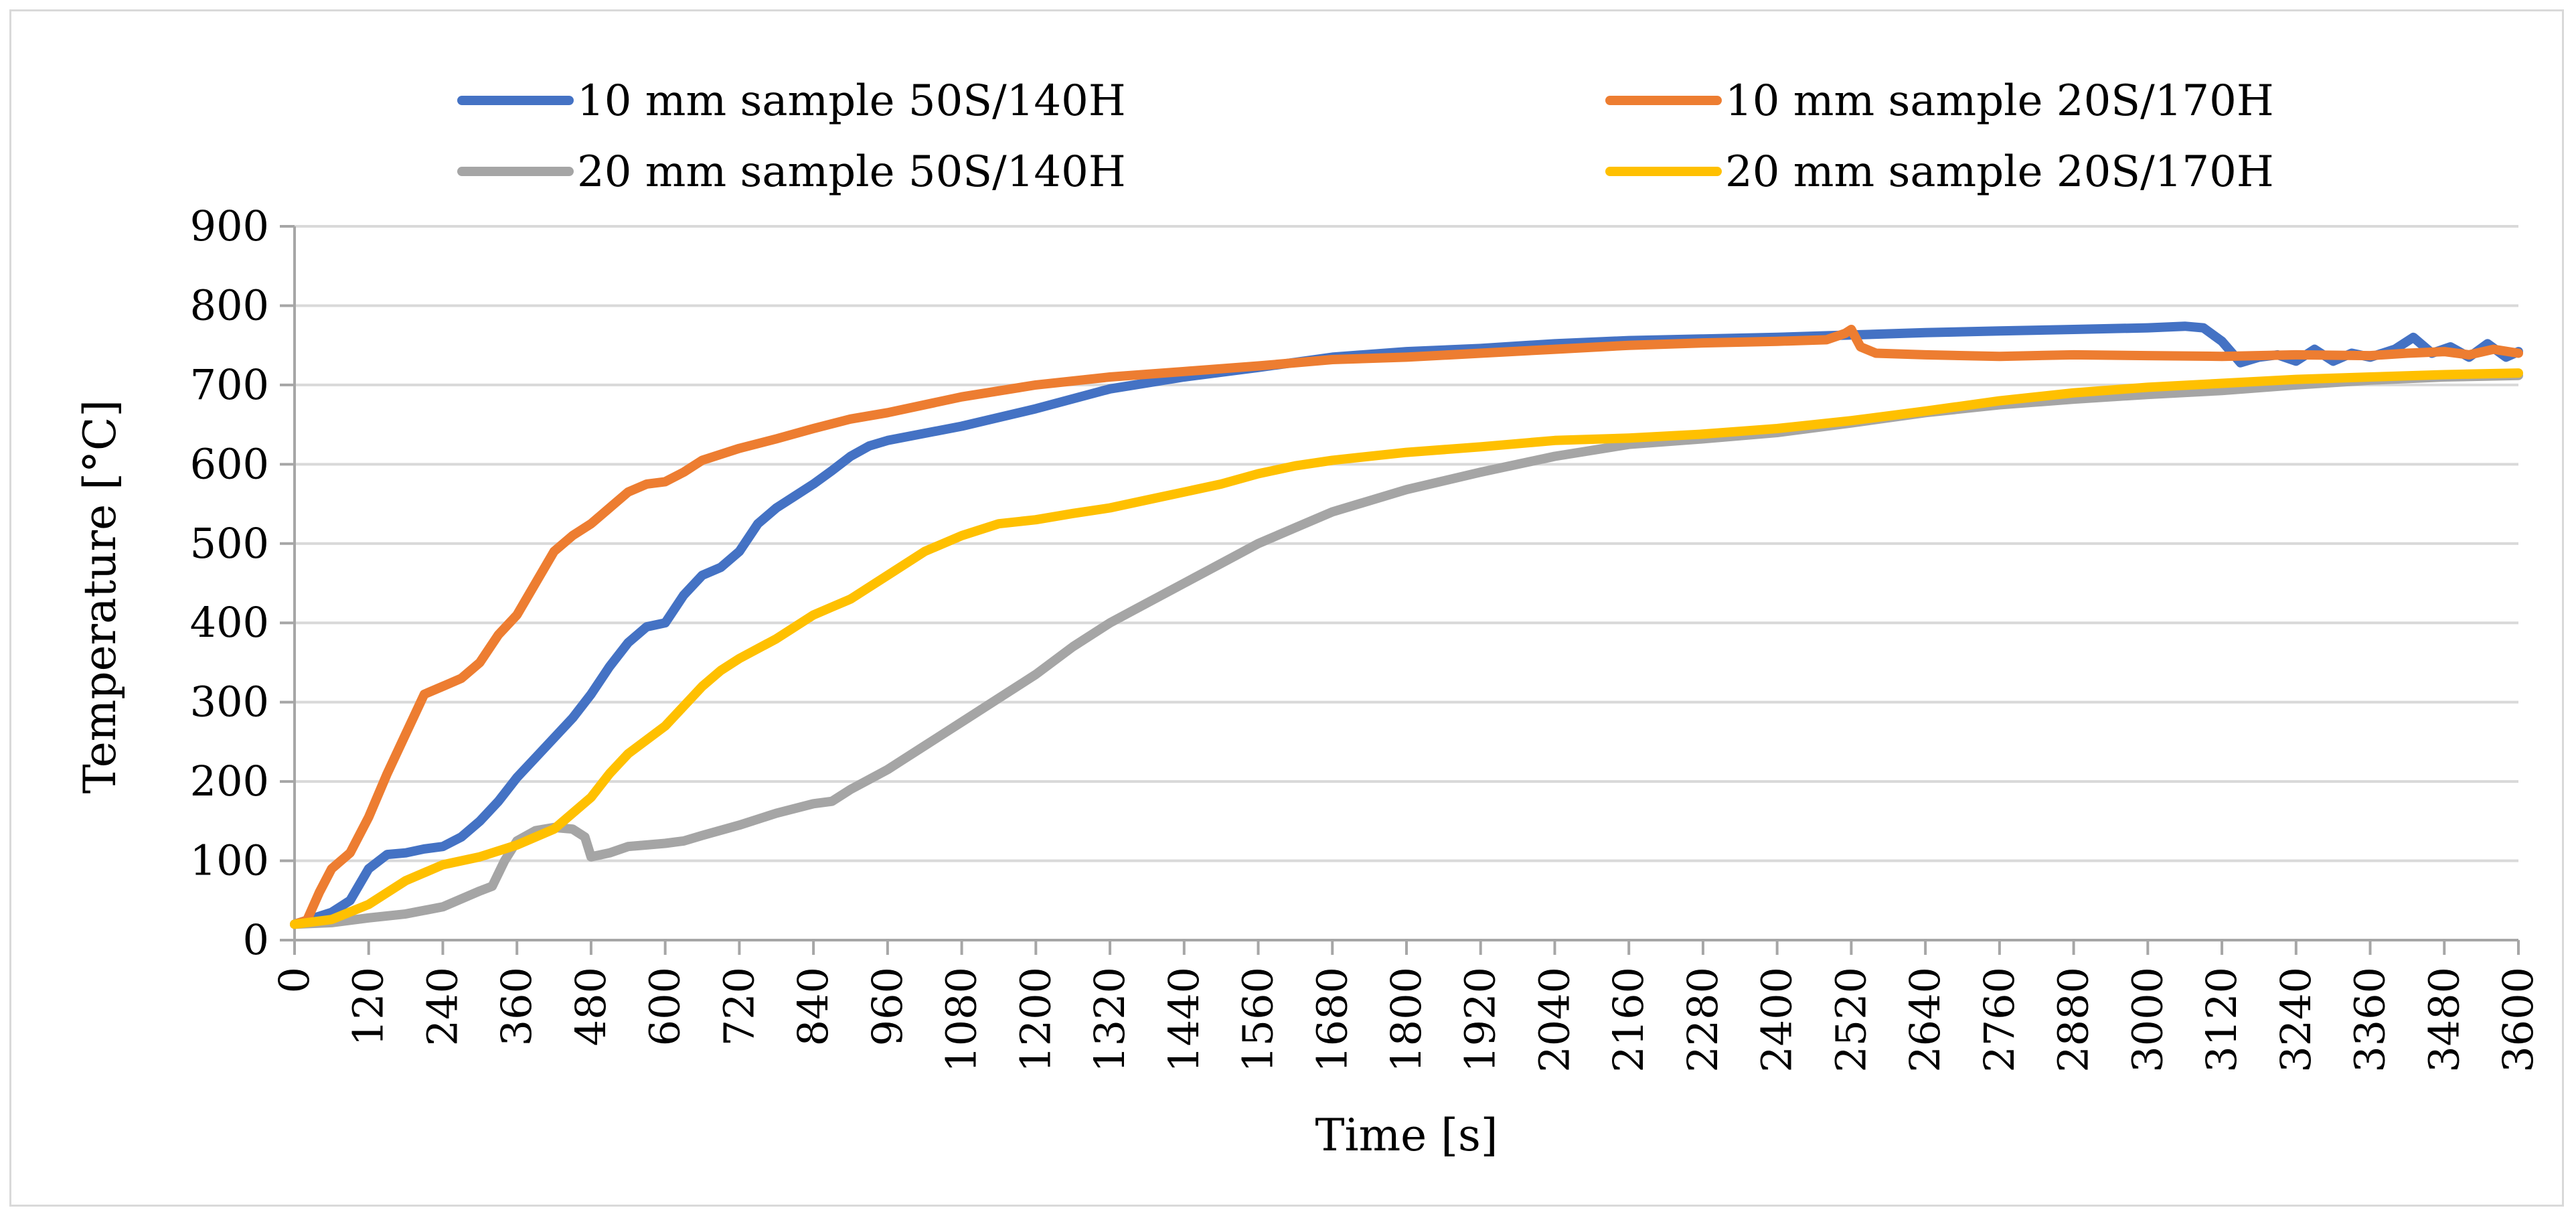  I want to click on x-tick-label: 3600, so click(2519, 1020).